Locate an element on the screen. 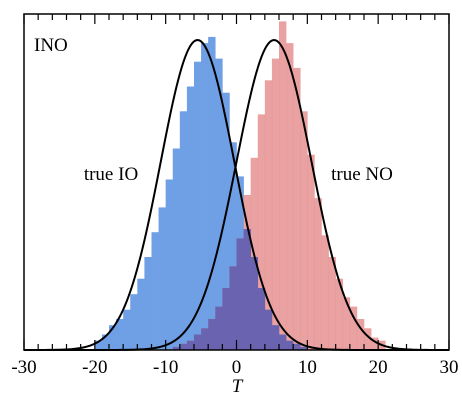 This screenshot has width=462, height=396. x-tick-label--10: -10 is located at coordinates (165, 367).